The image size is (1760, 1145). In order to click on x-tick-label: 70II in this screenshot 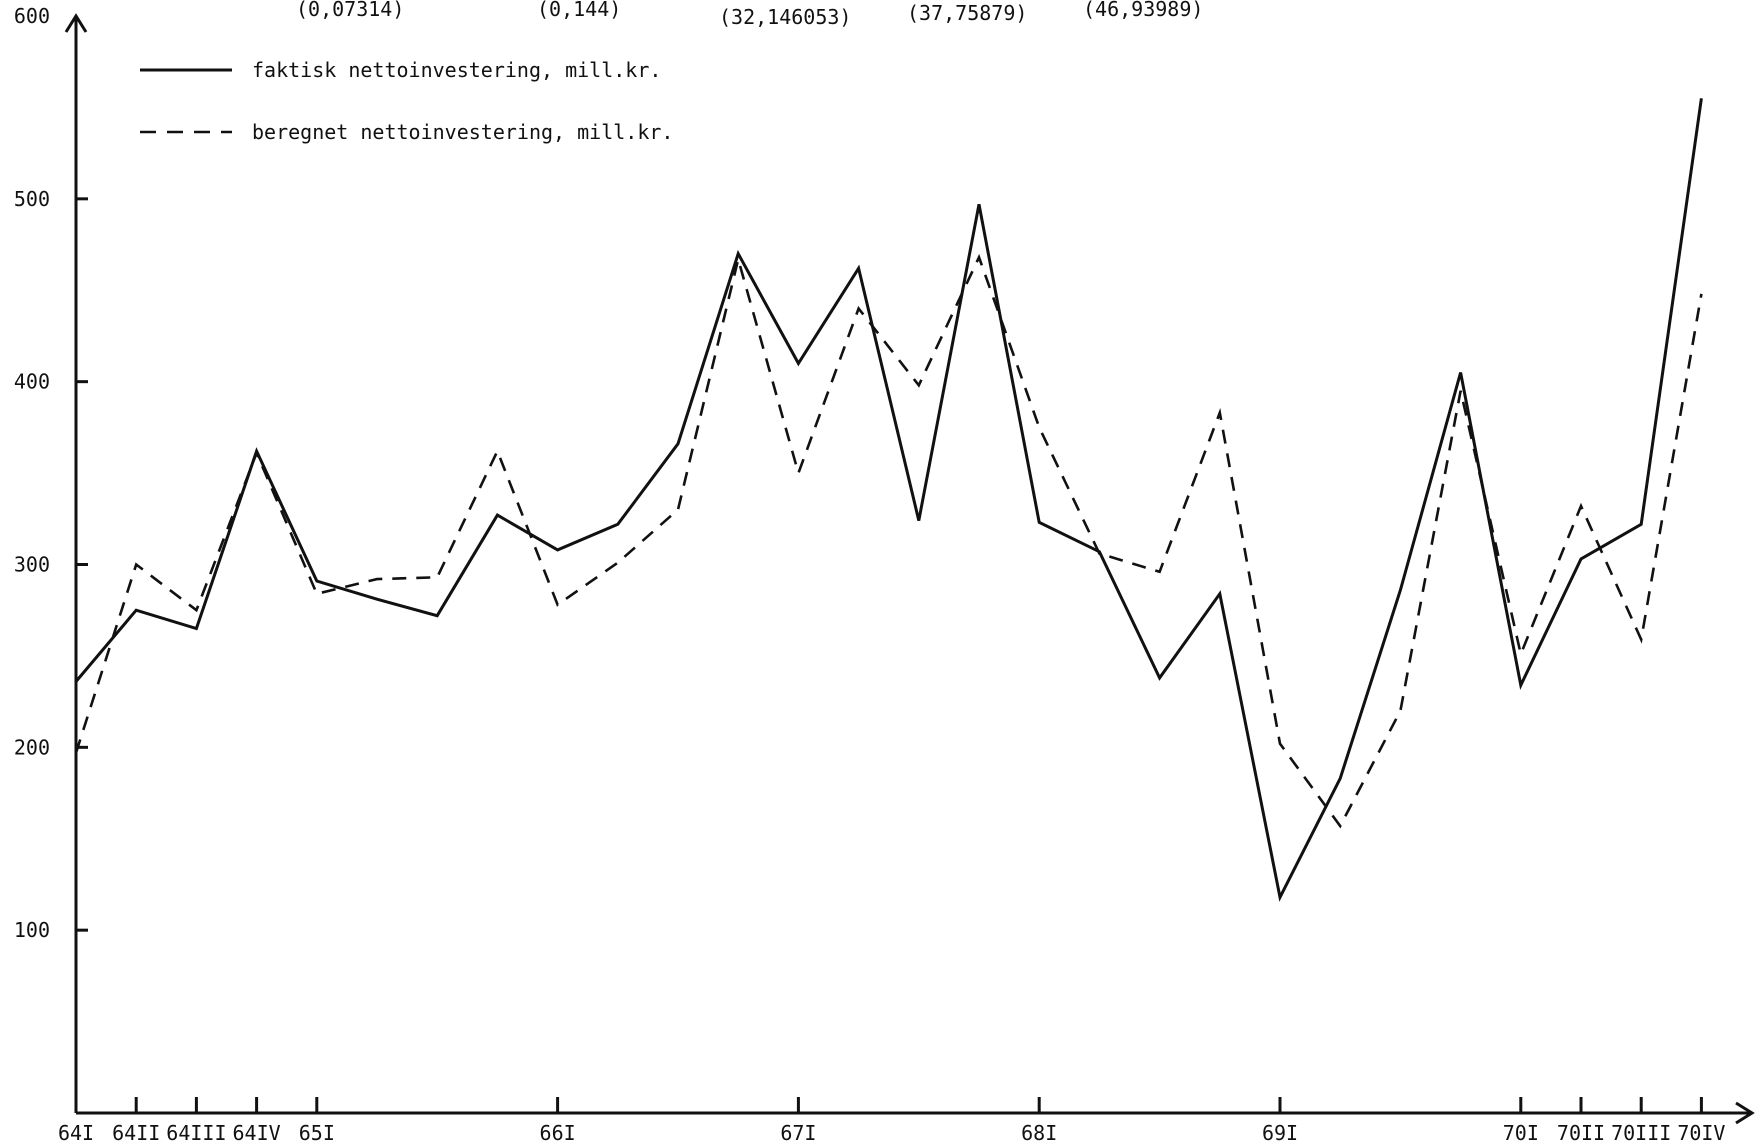, I will do `click(1581, 1133)`.